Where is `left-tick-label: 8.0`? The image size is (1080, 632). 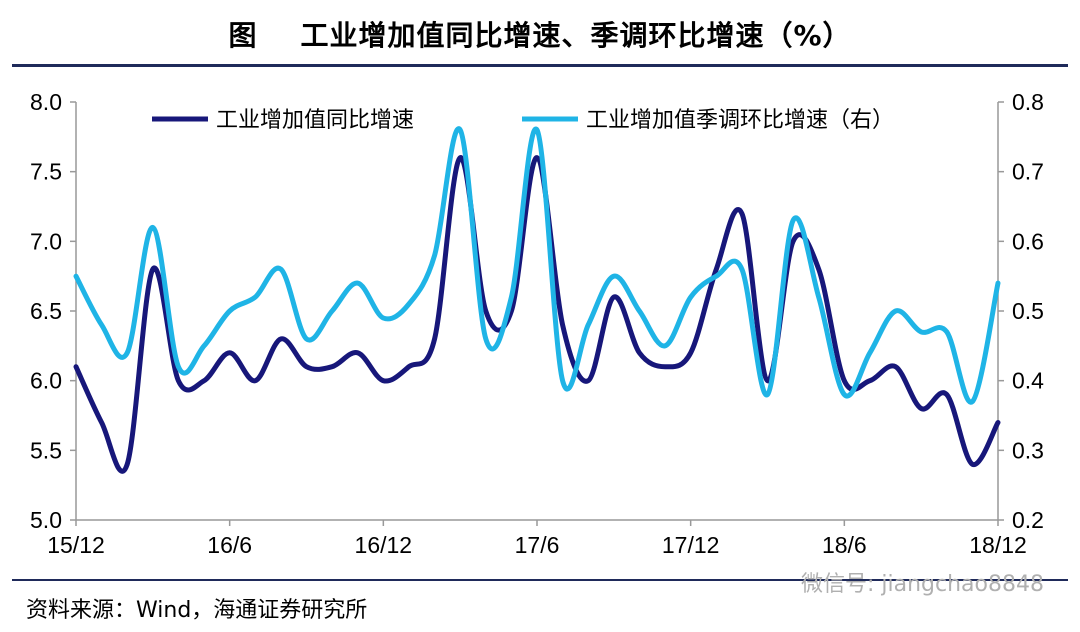
left-tick-label: 8.0 is located at coordinates (46, 102).